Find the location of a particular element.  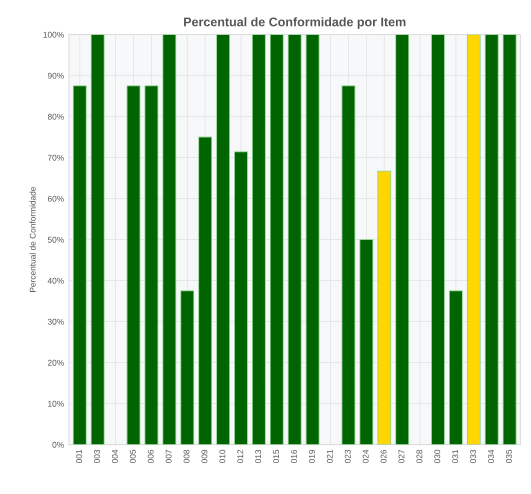

x-tick-label: 010 is located at coordinates (222, 457).